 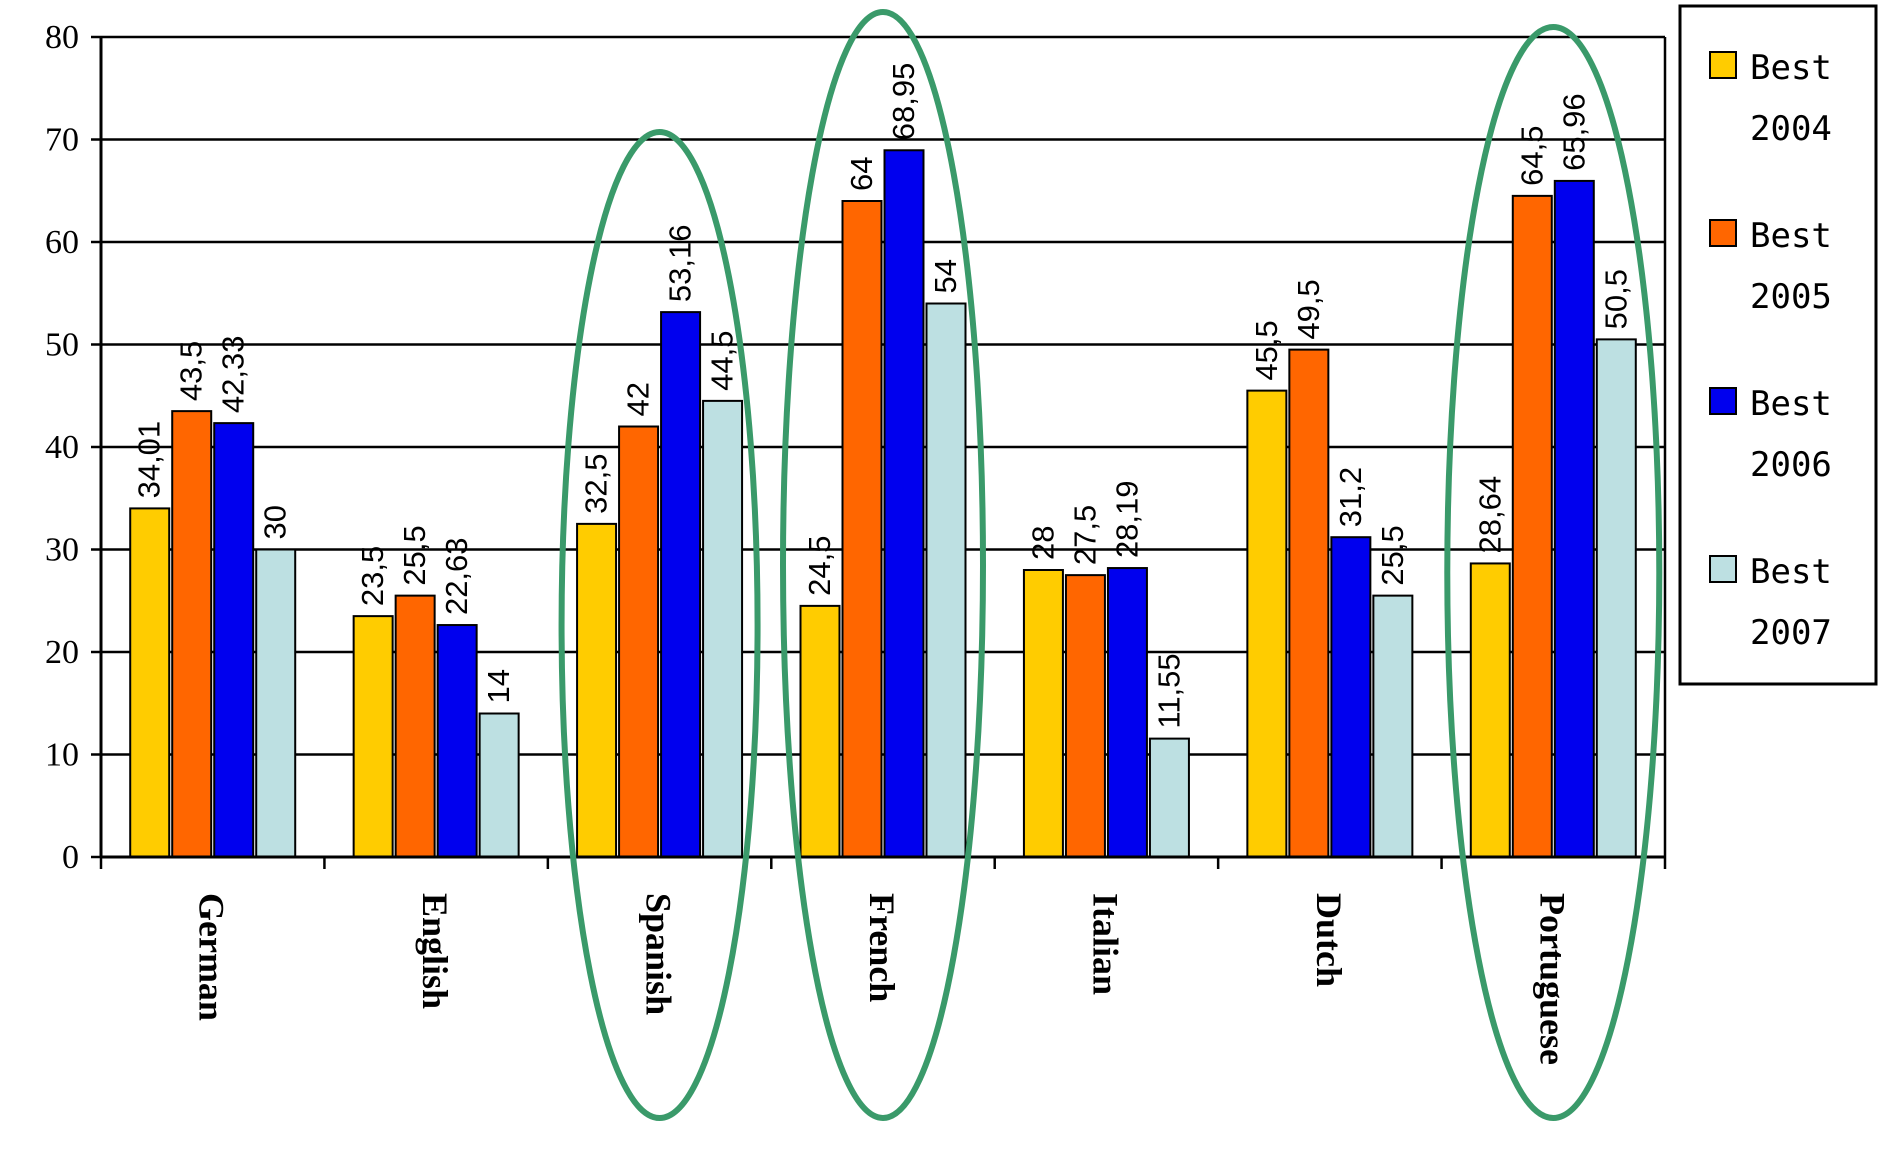 I want to click on category-label: German, so click(x=212, y=957).